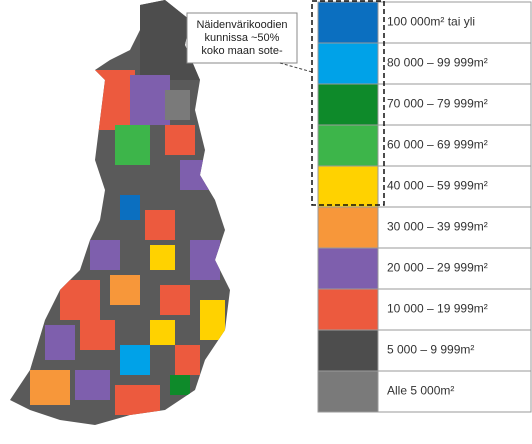  I want to click on legend-label: 30 000 – 39 999m², so click(437, 227).